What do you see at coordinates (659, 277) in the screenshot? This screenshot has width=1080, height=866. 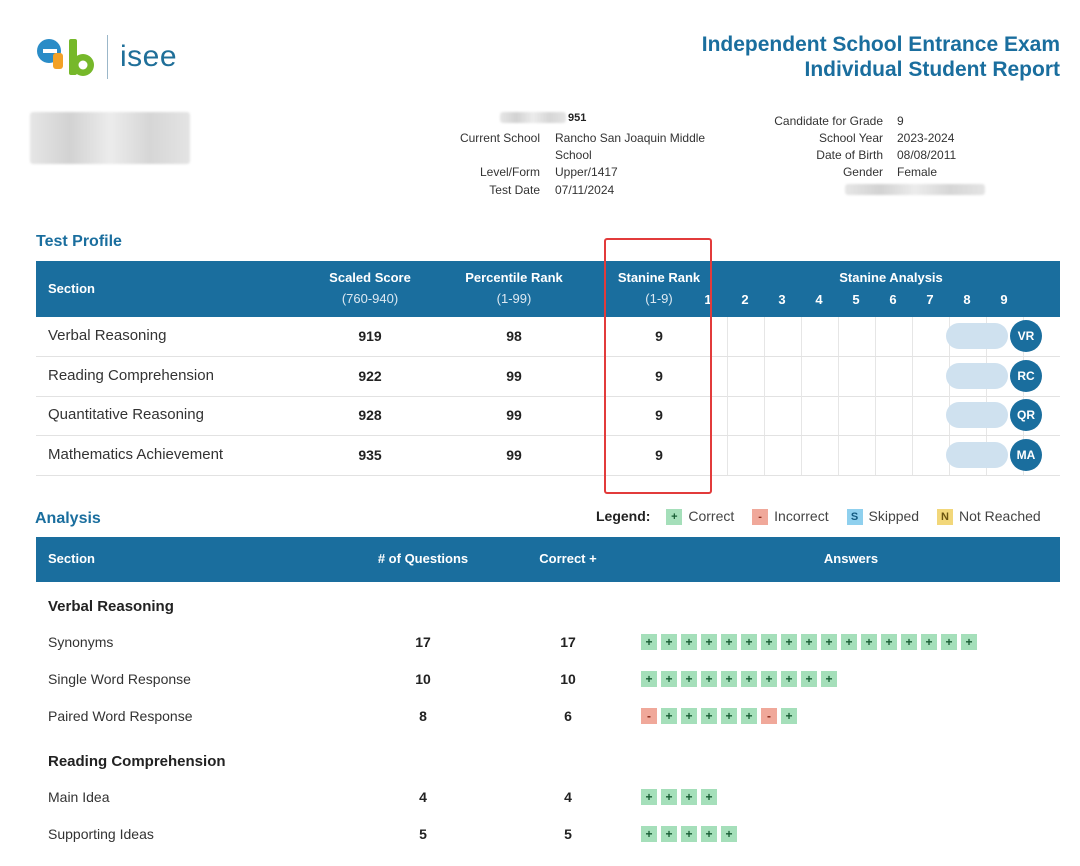 I see `col-stanine-rank: Stanine Rank` at bounding box center [659, 277].